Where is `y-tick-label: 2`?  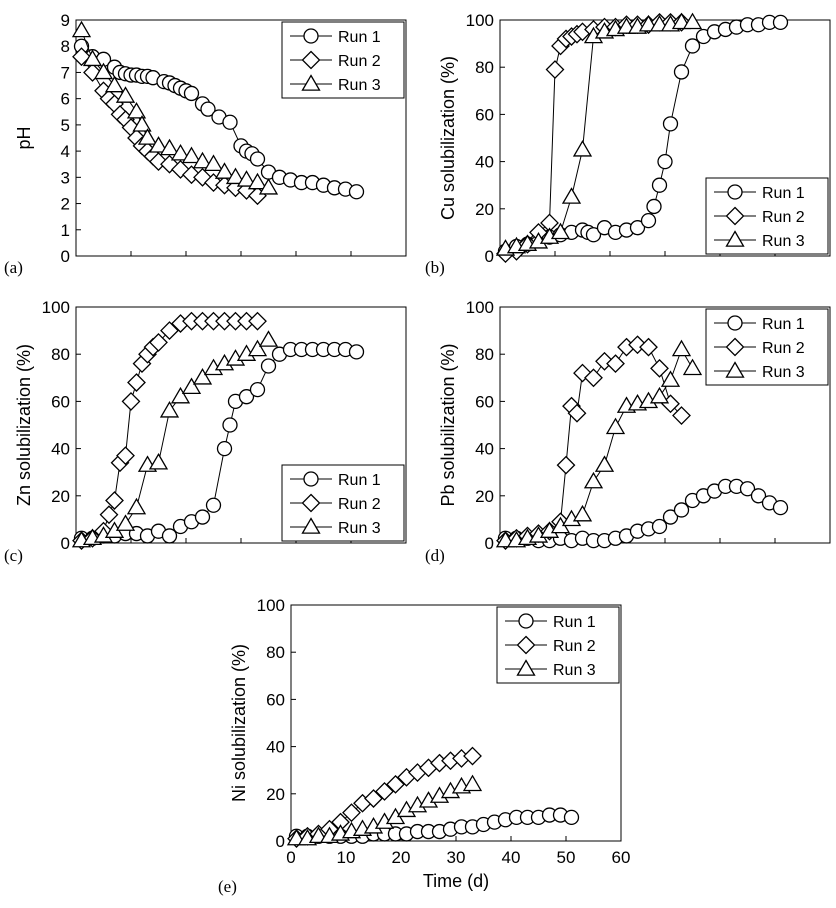
y-tick-label: 2 is located at coordinates (65, 204).